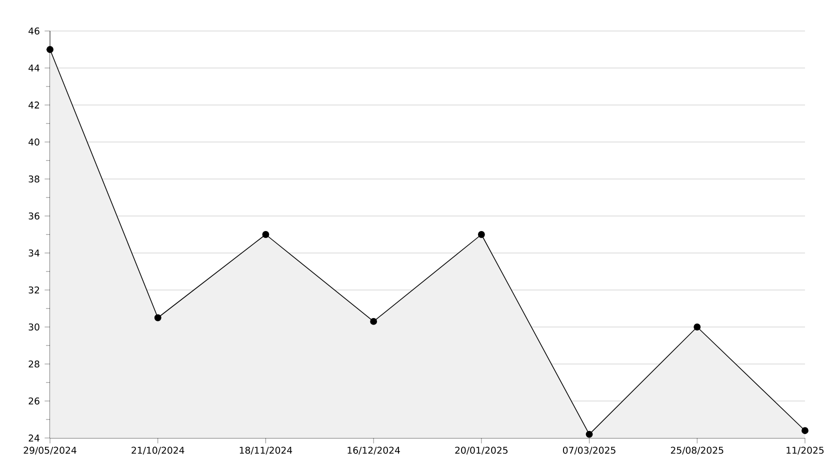 This screenshot has width=834, height=468. What do you see at coordinates (34, 401) in the screenshot?
I see `y-tick-label: 26` at bounding box center [34, 401].